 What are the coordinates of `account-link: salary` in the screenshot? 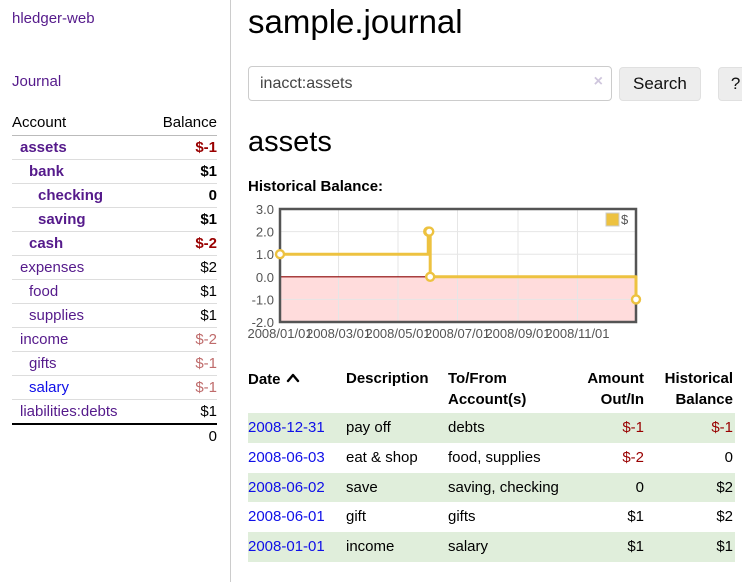 It's located at (49, 387).